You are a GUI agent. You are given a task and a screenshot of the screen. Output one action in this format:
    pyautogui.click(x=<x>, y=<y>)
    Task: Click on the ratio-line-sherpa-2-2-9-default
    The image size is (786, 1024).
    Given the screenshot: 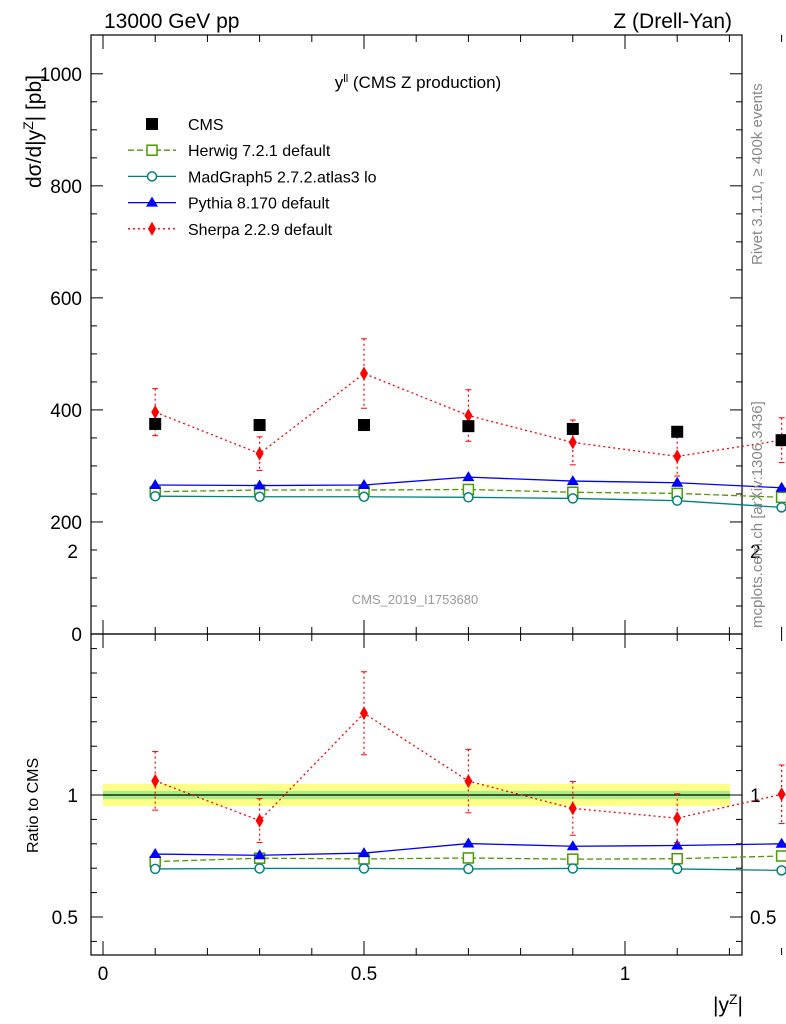 What is the action you would take?
    pyautogui.click(x=470, y=767)
    